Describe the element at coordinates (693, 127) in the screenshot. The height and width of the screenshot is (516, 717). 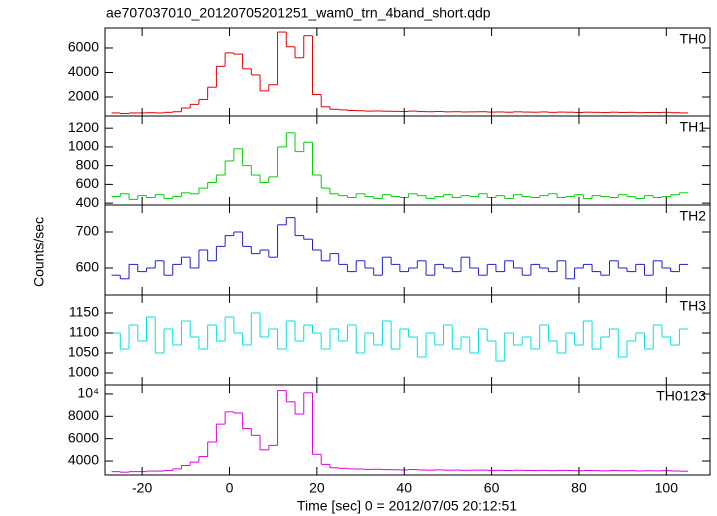
I see `panel-label: TH1` at that location.